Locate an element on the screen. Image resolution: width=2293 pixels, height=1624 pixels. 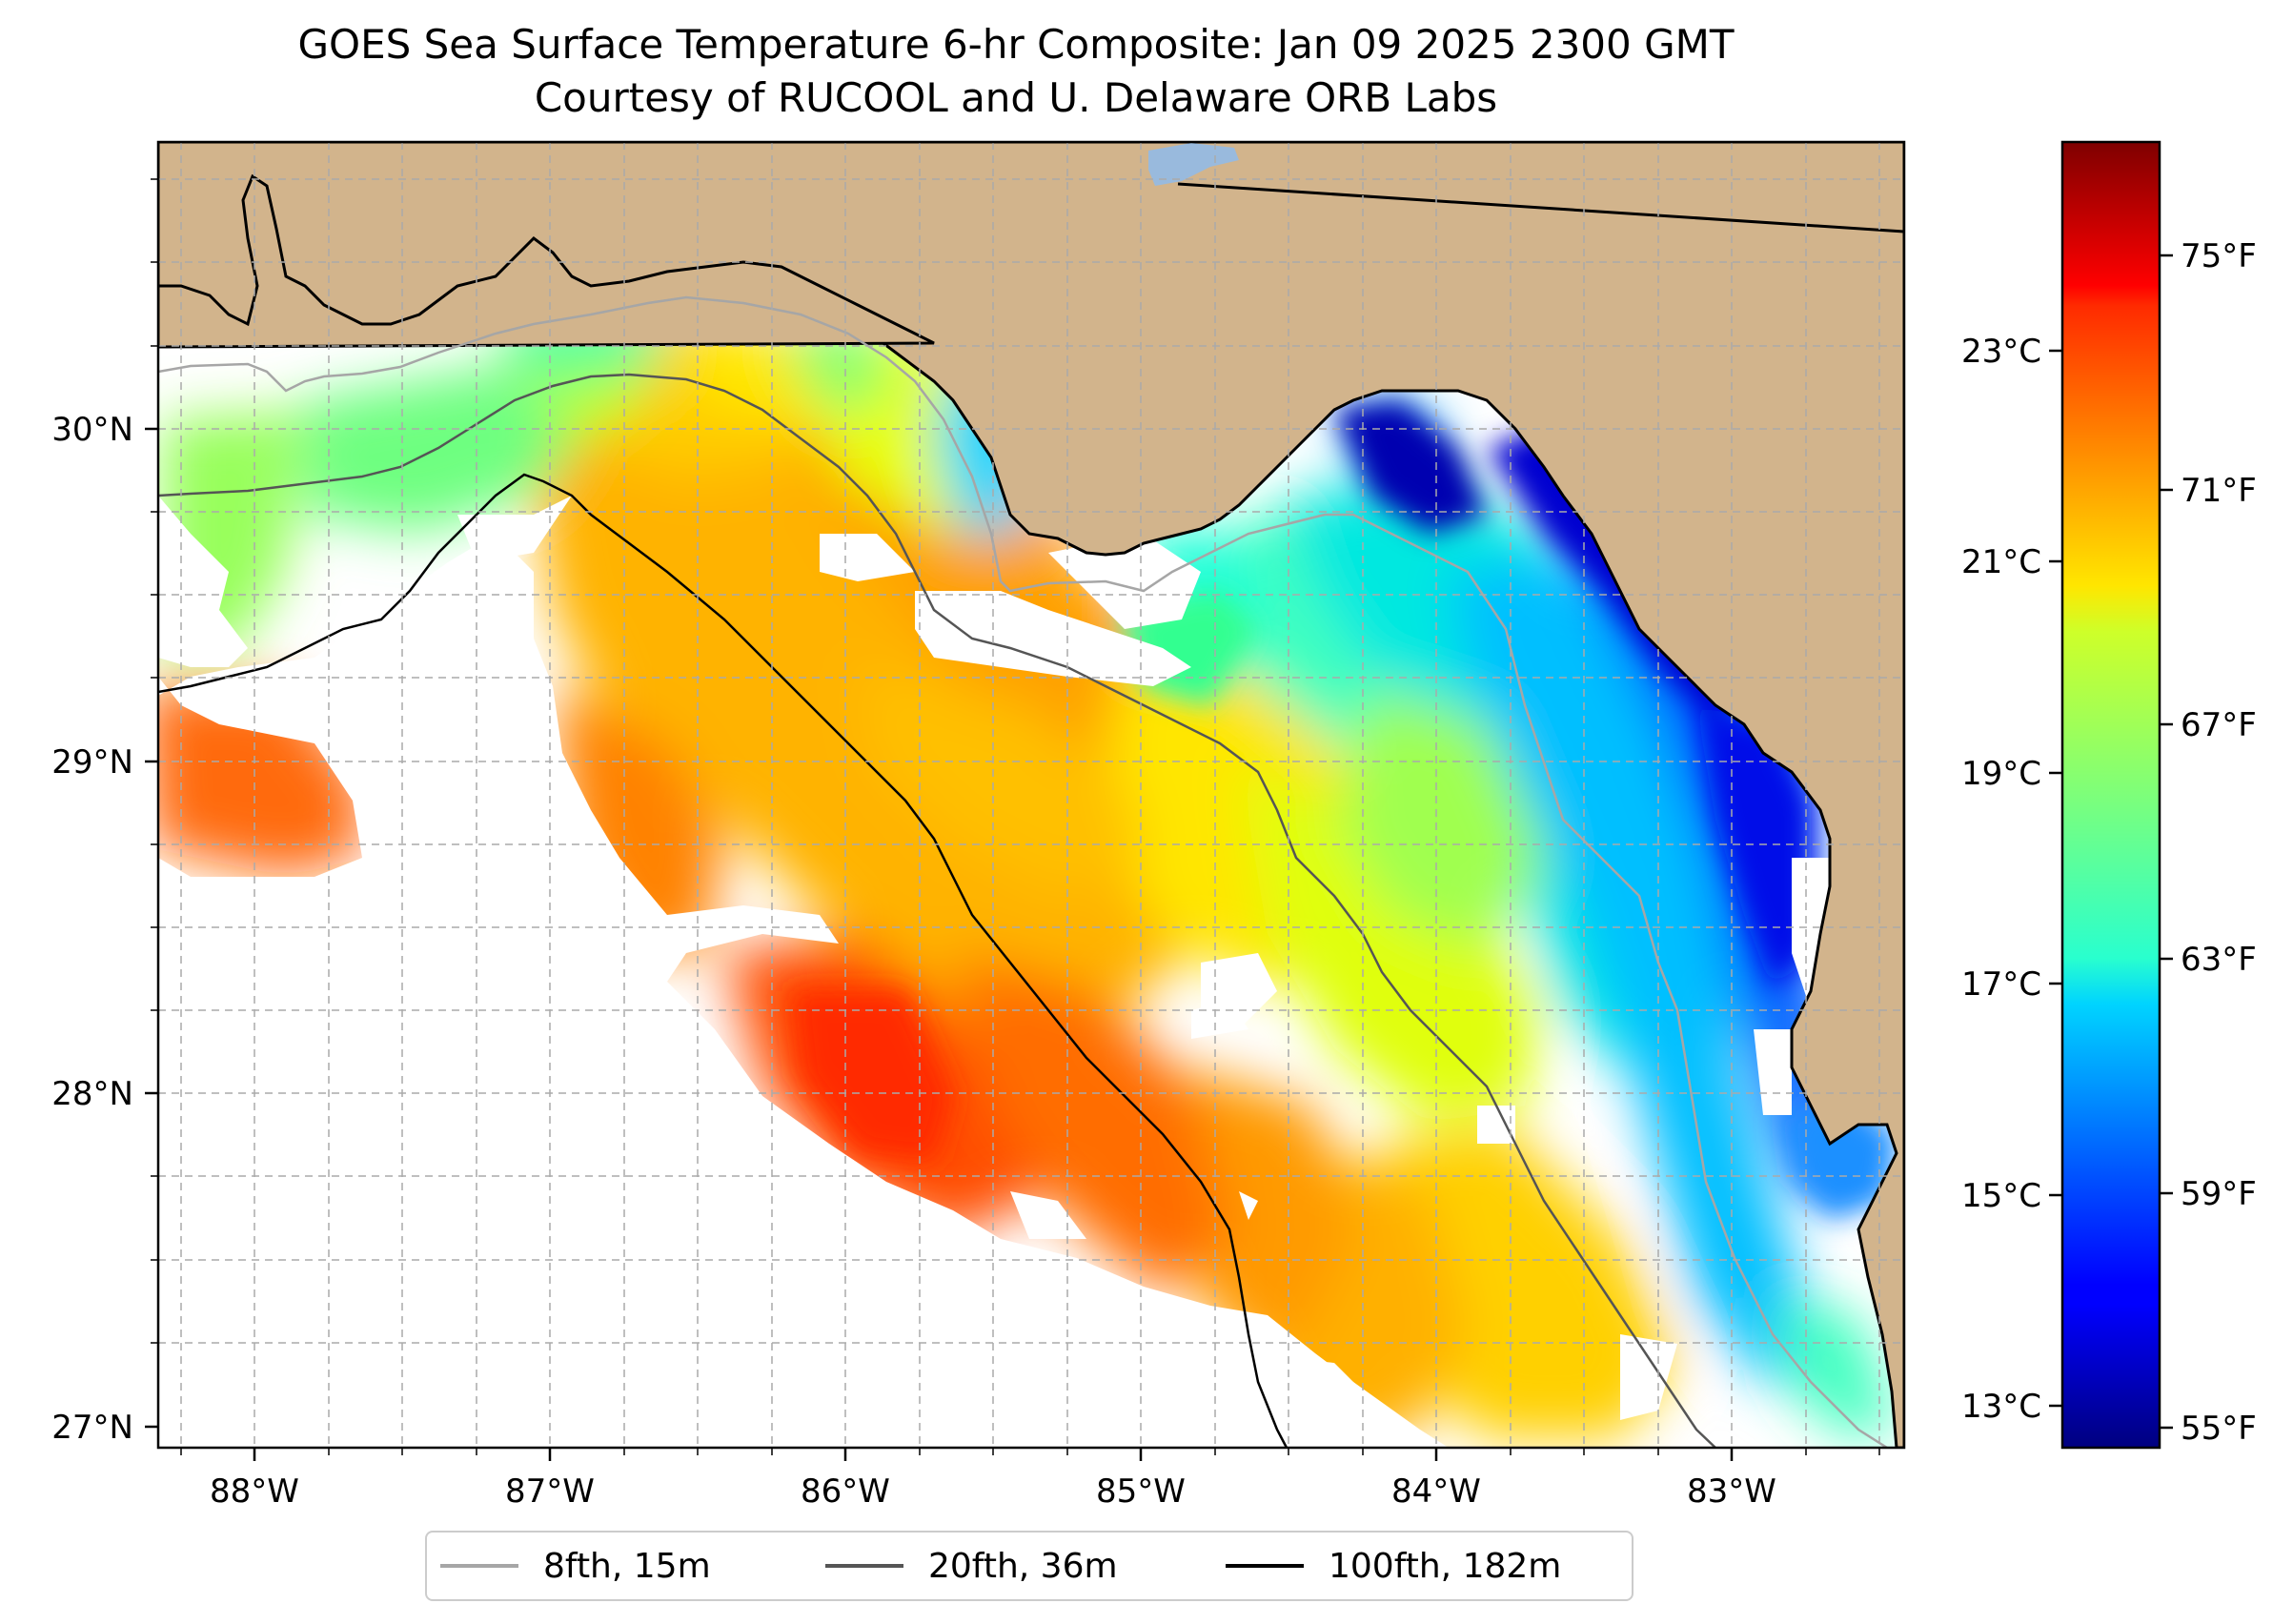
colorbar-fahrenheit-label: 67°F is located at coordinates (2219, 725).